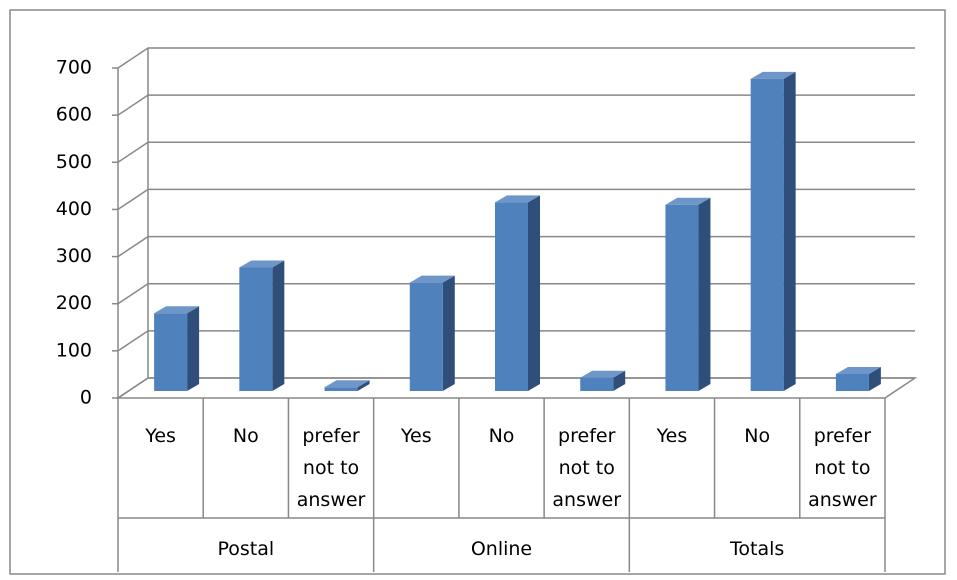 The width and height of the screenshot is (957, 580). What do you see at coordinates (74, 256) in the screenshot?
I see `y-tick-label: 300` at bounding box center [74, 256].